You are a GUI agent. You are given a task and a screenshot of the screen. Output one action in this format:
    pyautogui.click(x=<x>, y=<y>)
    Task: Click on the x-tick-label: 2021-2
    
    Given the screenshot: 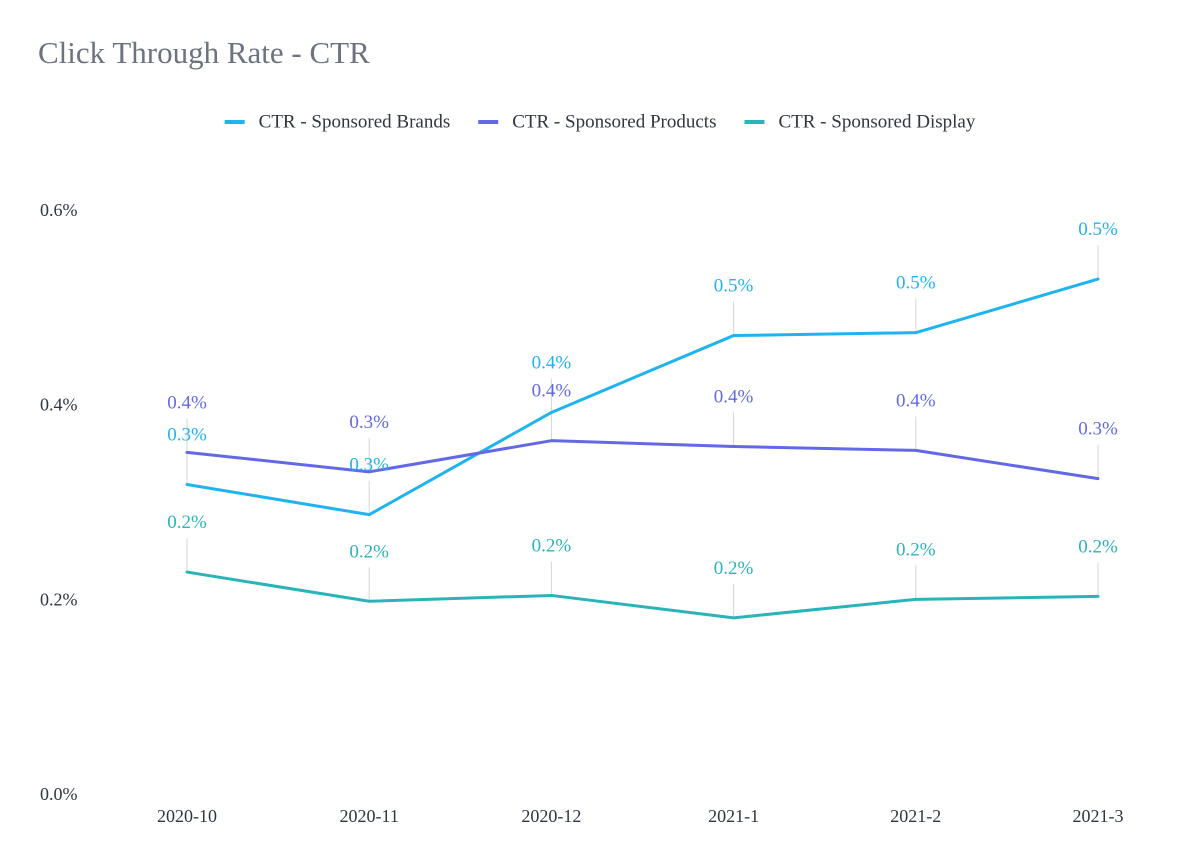 What is the action you would take?
    pyautogui.click(x=915, y=816)
    